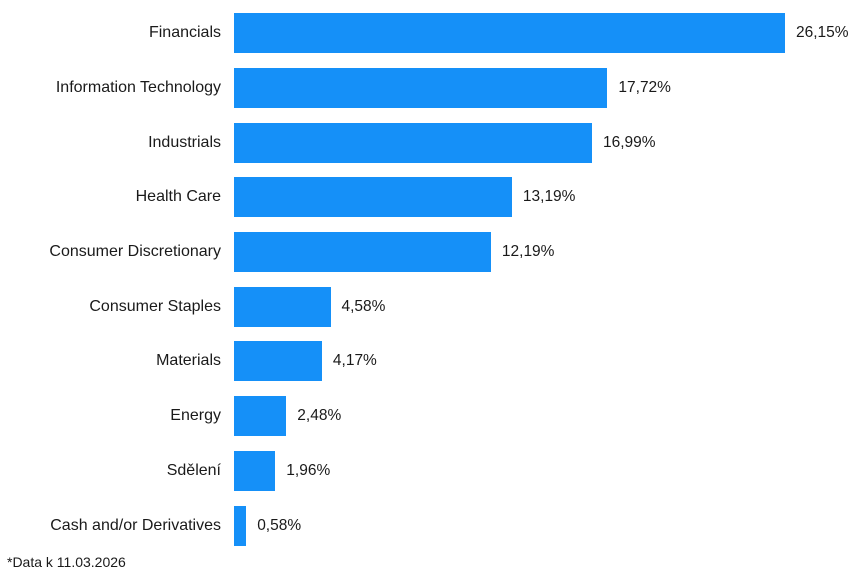  I want to click on category-label: Health Care, so click(178, 197).